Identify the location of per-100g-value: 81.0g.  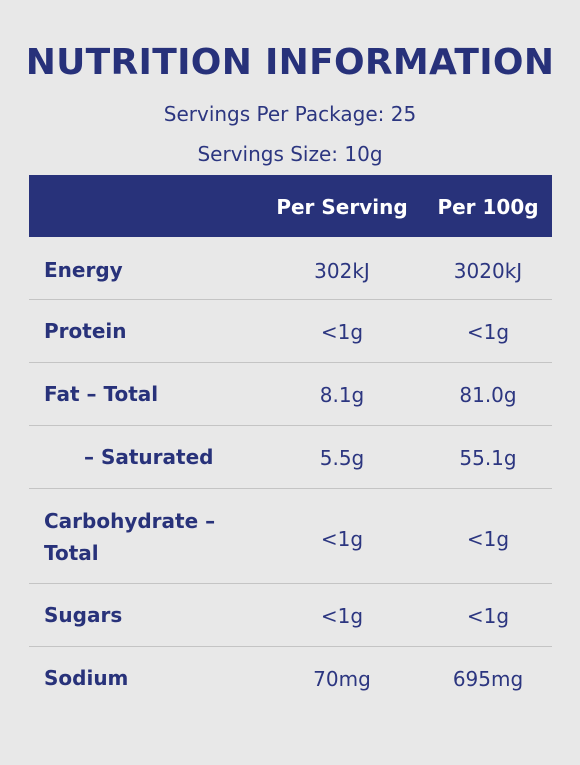
(488, 395).